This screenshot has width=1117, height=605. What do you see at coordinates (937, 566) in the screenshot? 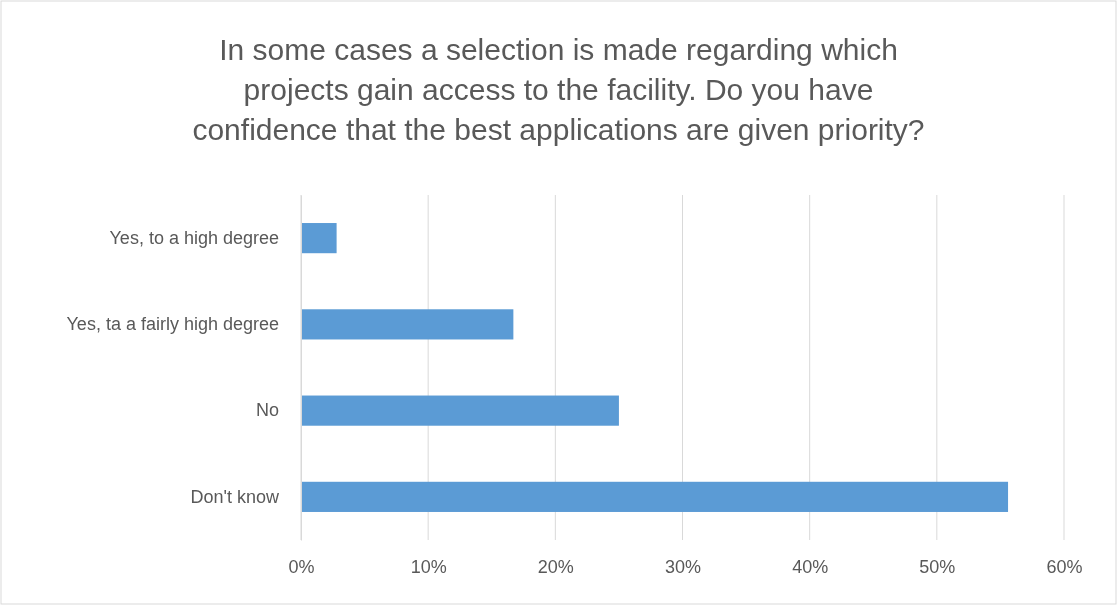
I see `x-tick-label: 50%` at bounding box center [937, 566].